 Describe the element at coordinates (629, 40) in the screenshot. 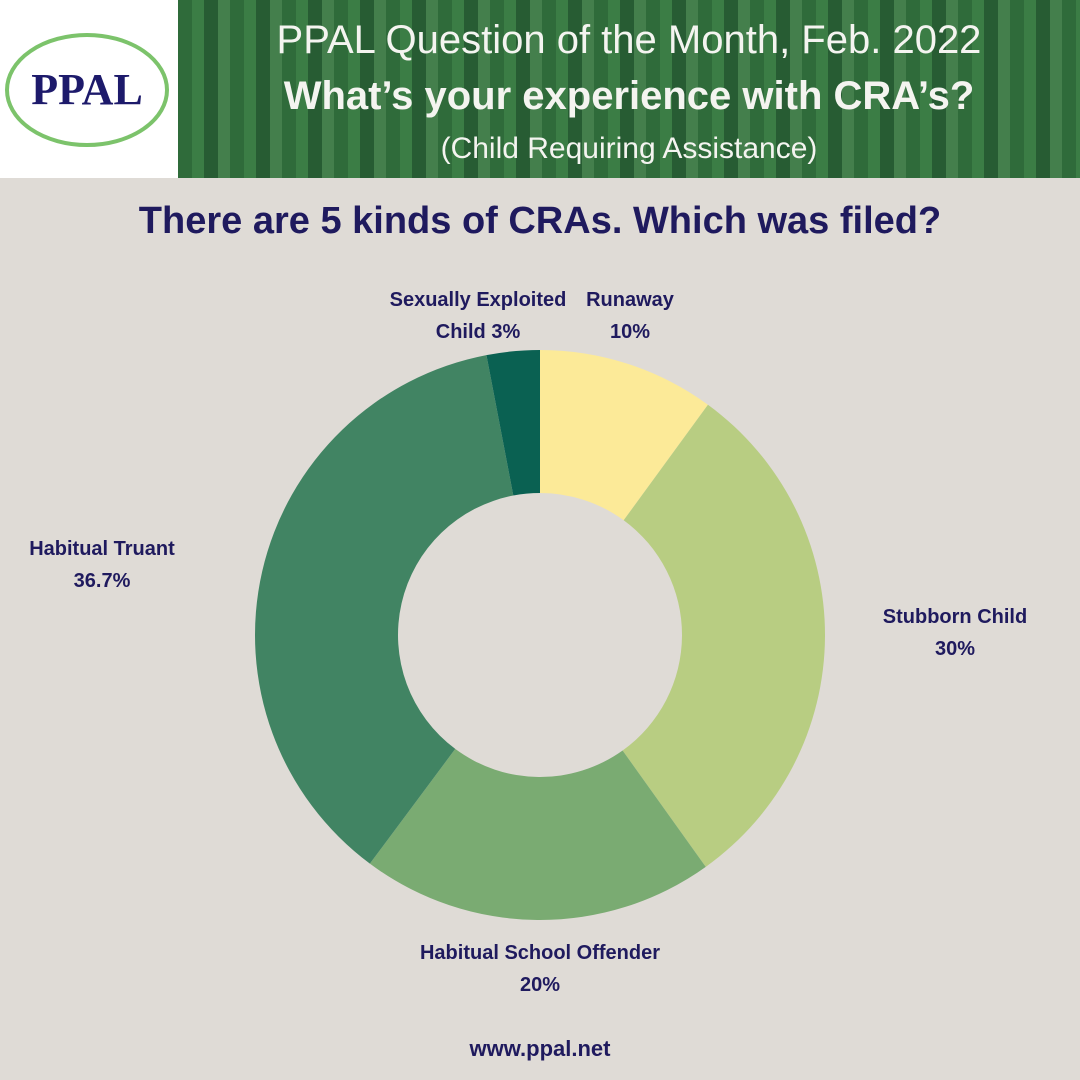

I see `header-title: PPAL Question of the Month, Feb. 2022` at that location.